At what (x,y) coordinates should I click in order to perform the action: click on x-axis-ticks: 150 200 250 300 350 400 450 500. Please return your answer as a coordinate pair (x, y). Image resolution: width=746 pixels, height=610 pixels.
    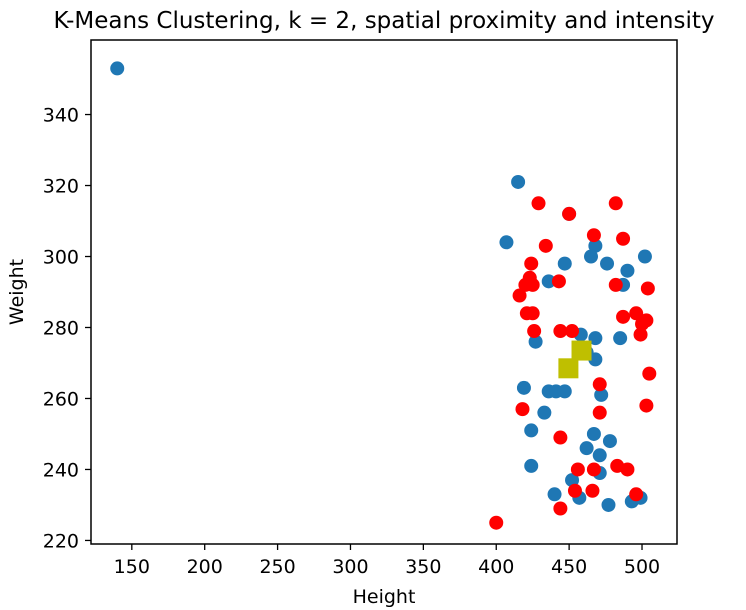
    Looking at the image, I should click on (387, 561).